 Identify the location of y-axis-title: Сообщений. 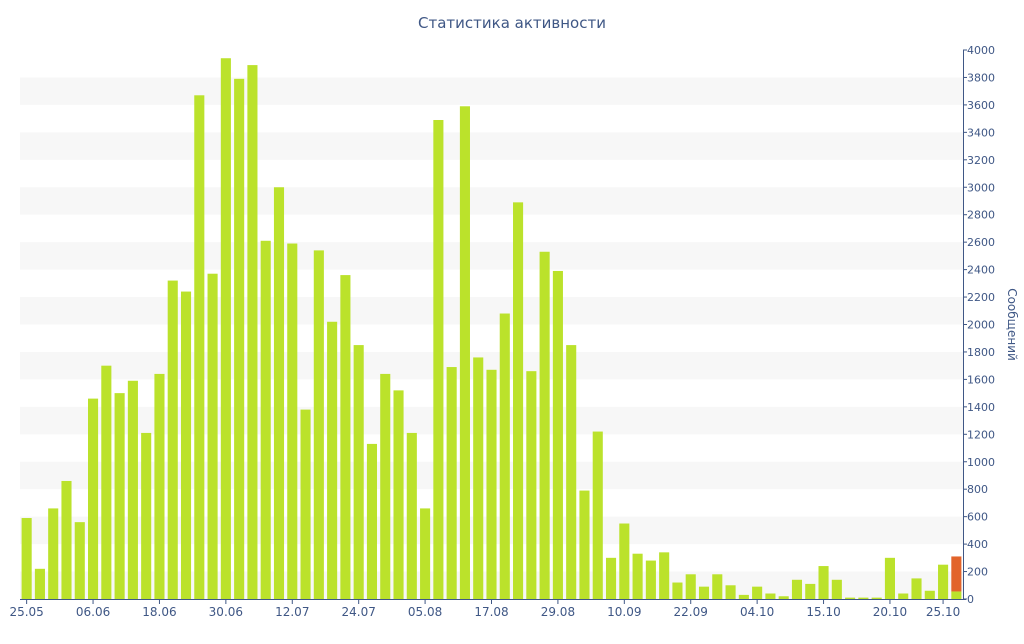
(1012, 324).